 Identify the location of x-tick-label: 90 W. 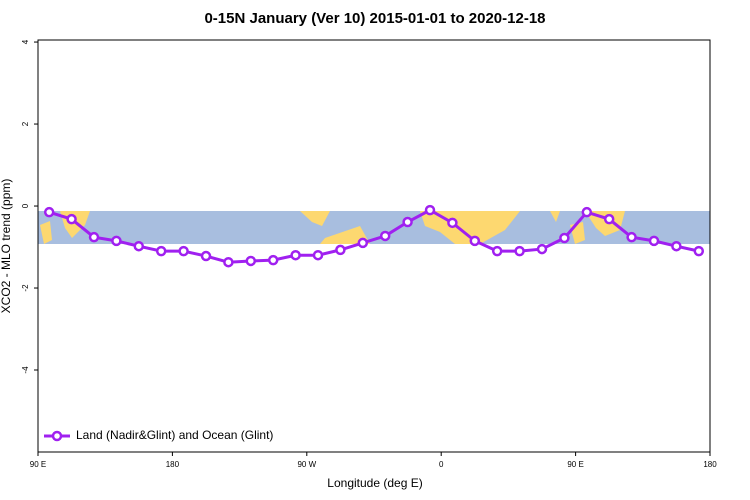
(306, 464).